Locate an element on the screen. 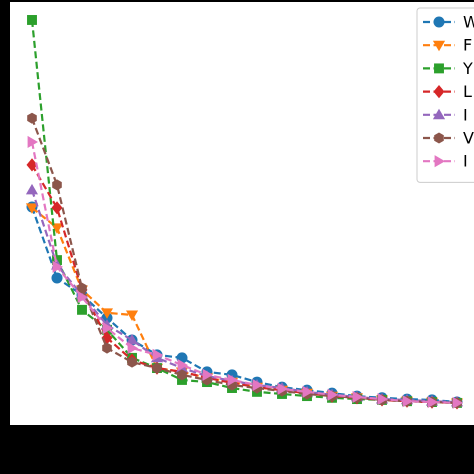 The width and height of the screenshot is (474, 474). legend-label: Y is located at coordinates (467, 68).